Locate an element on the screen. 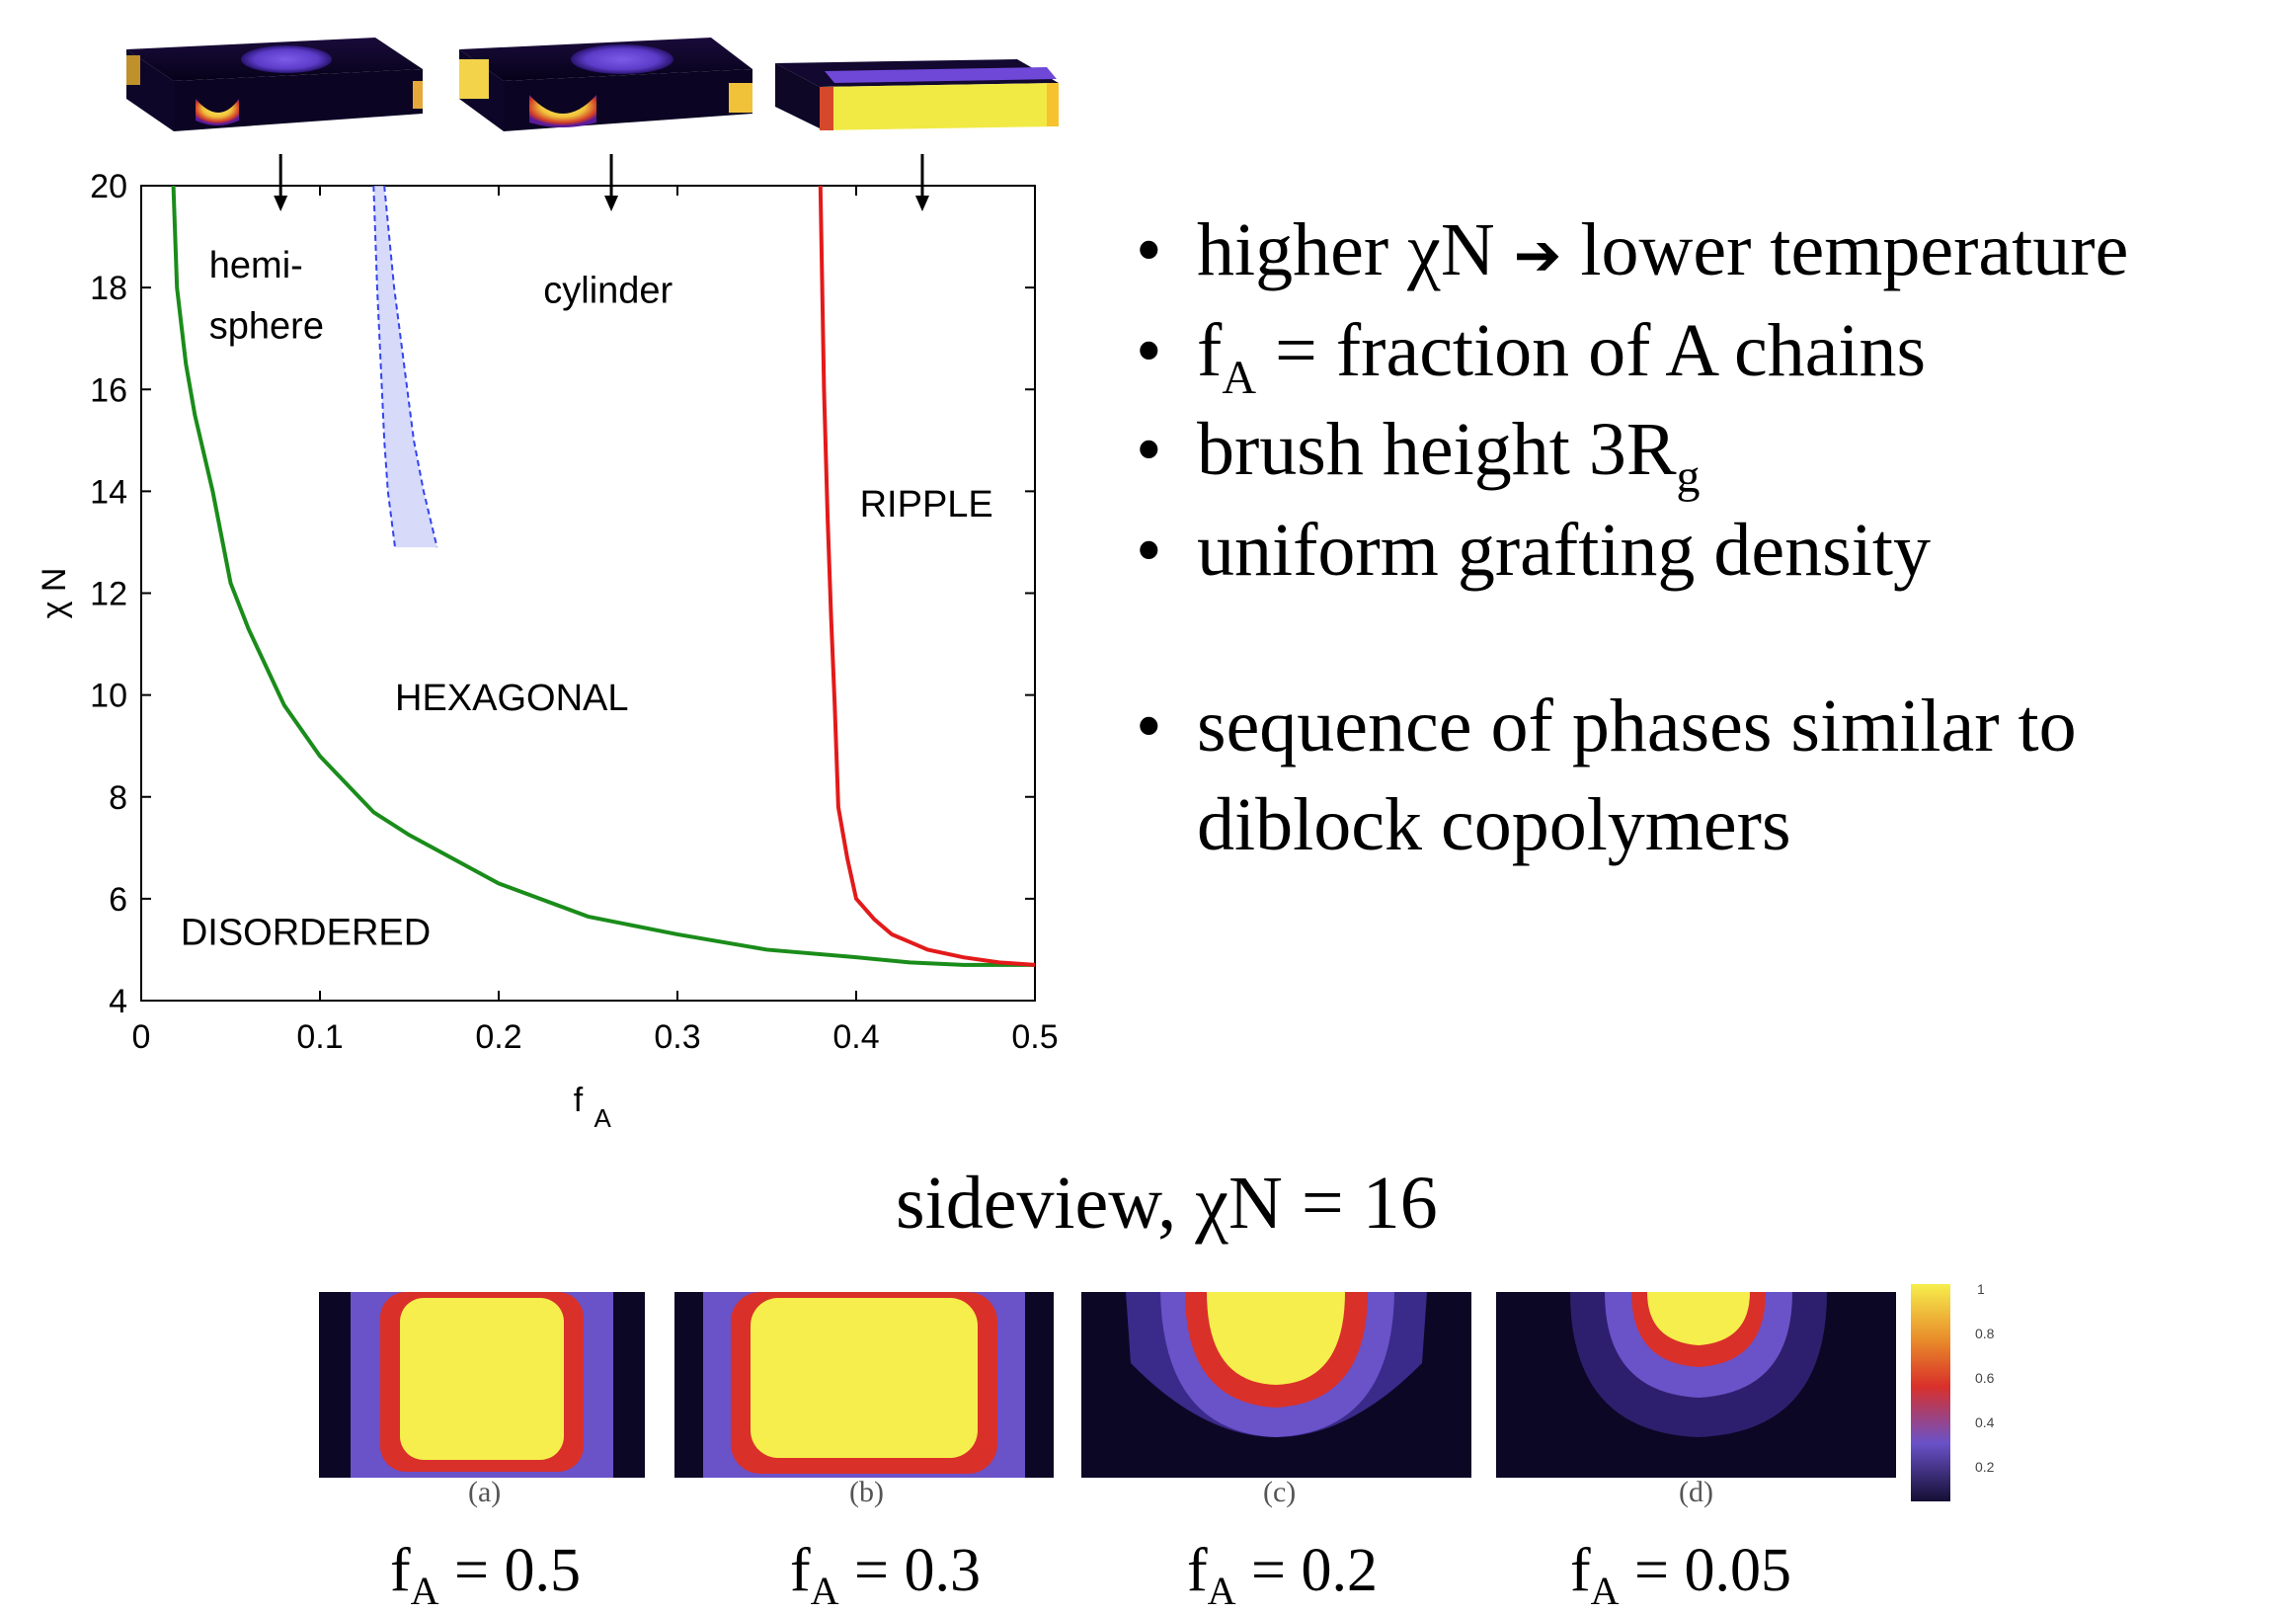 The image size is (2296, 1614). panel-fa-label: fA = 0.5 is located at coordinates (486, 1575).